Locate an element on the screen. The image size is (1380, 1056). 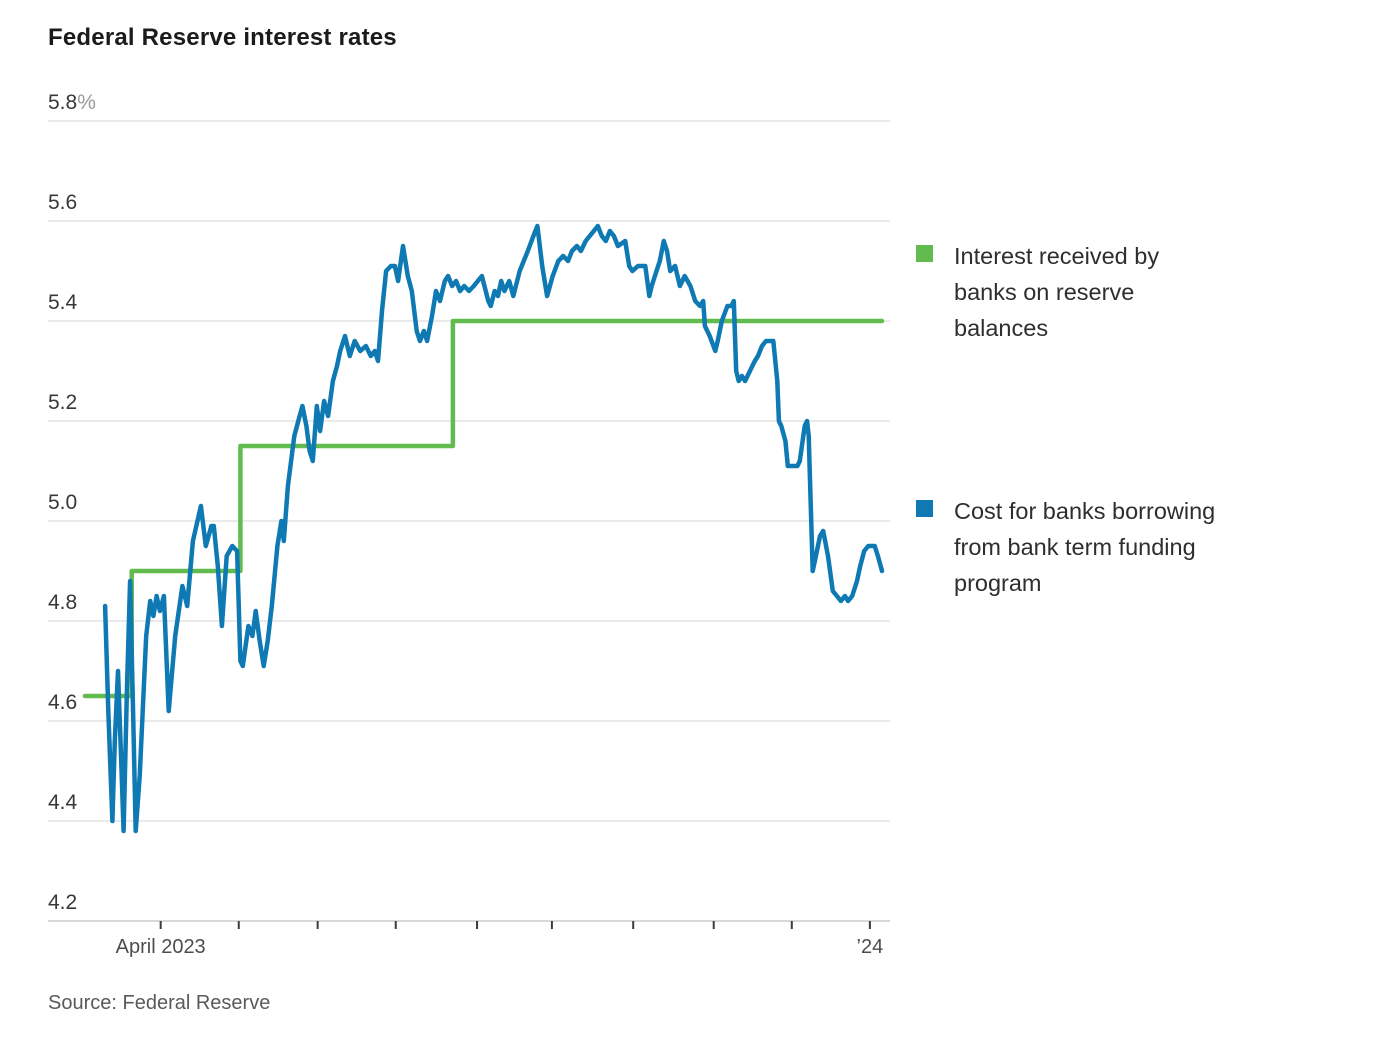
y-axis-label: 4.6 is located at coordinates (63, 702).